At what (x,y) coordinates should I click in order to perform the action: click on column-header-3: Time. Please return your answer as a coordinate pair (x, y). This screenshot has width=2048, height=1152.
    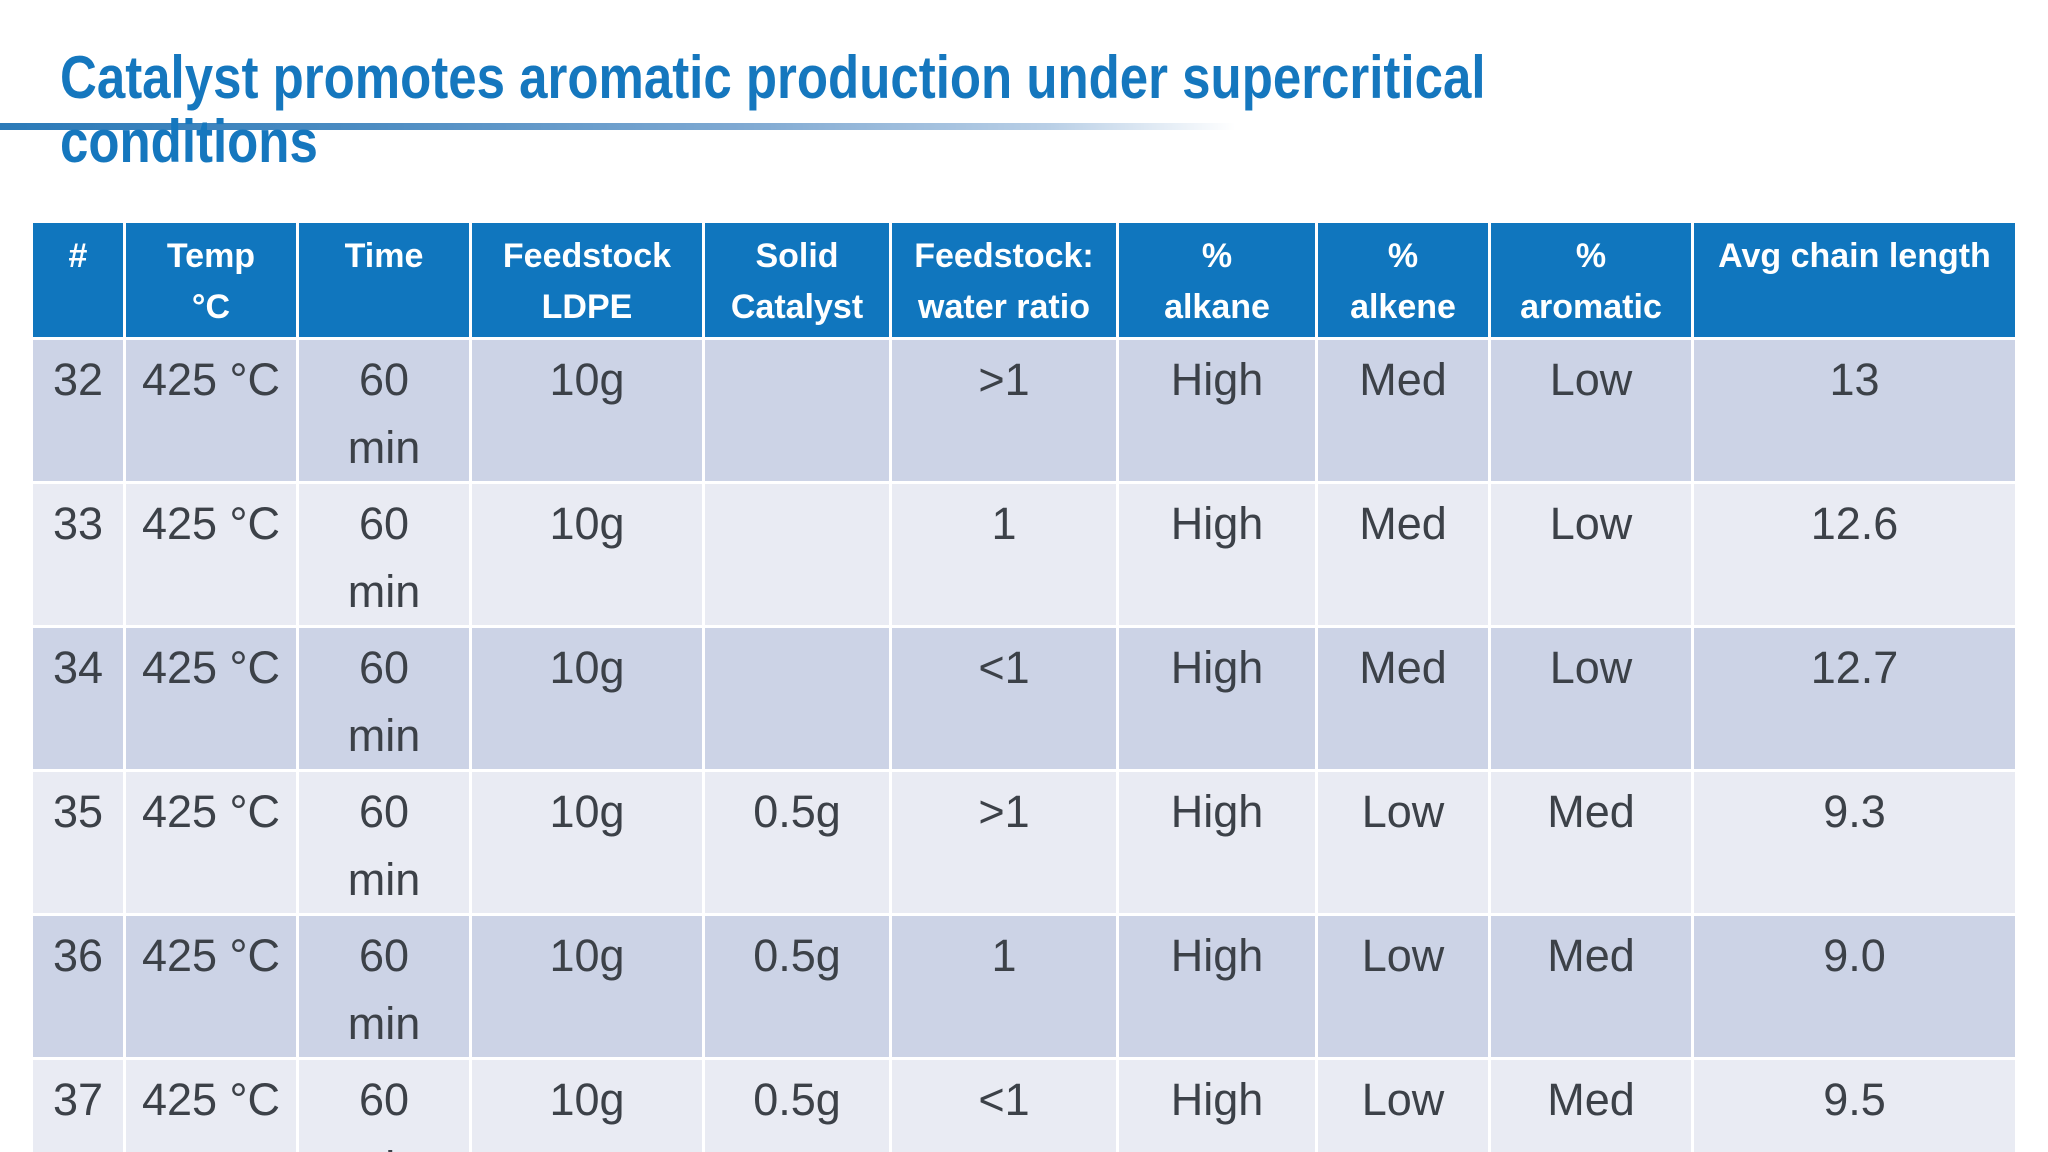
    Looking at the image, I should click on (384, 280).